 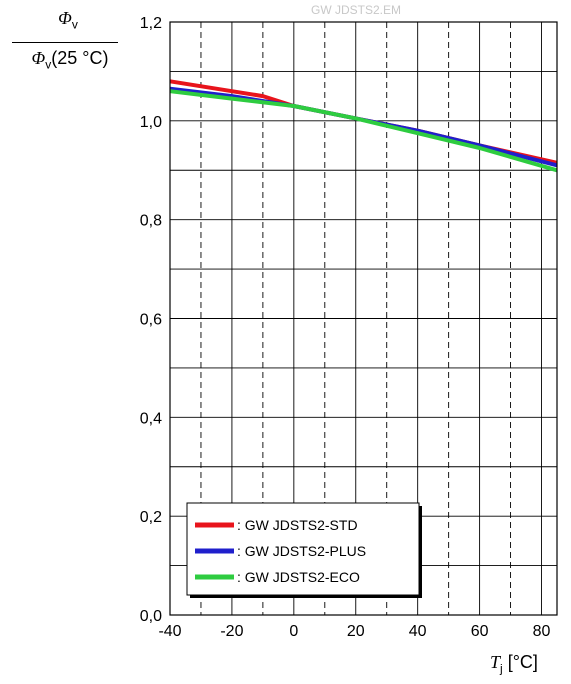 I want to click on series-lines, so click(x=363, y=126).